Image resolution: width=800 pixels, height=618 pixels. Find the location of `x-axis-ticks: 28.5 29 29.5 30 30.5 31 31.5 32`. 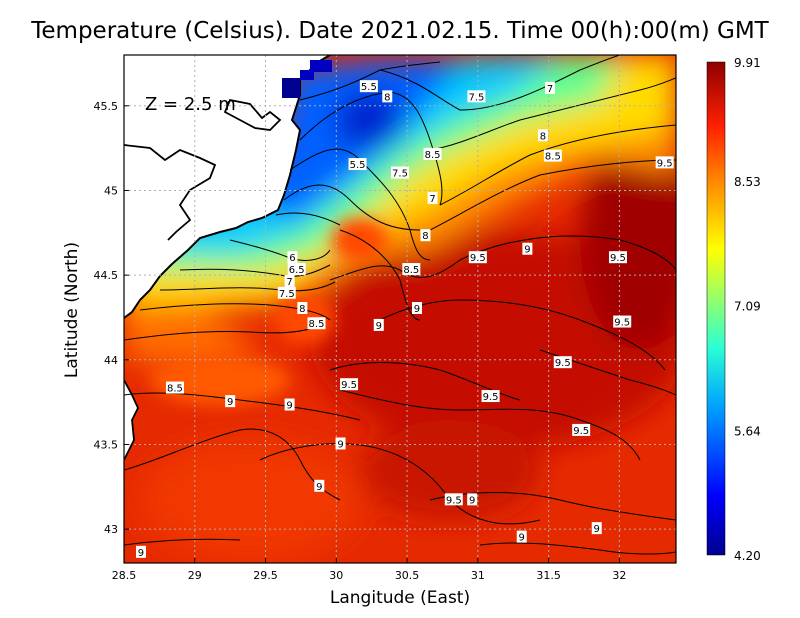

x-axis-ticks: 28.5 29 29.5 30 30.5 31 31.5 32 is located at coordinates (369, 570).